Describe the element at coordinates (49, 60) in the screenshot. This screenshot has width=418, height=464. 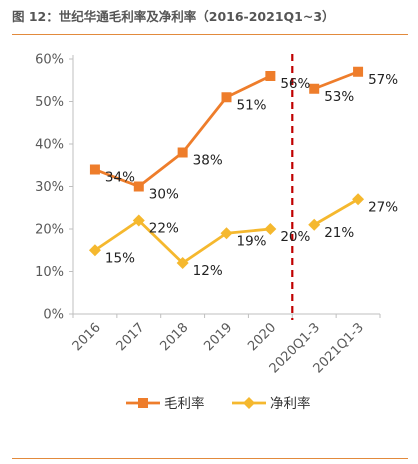
I see `y-tick-label: 60%` at that location.